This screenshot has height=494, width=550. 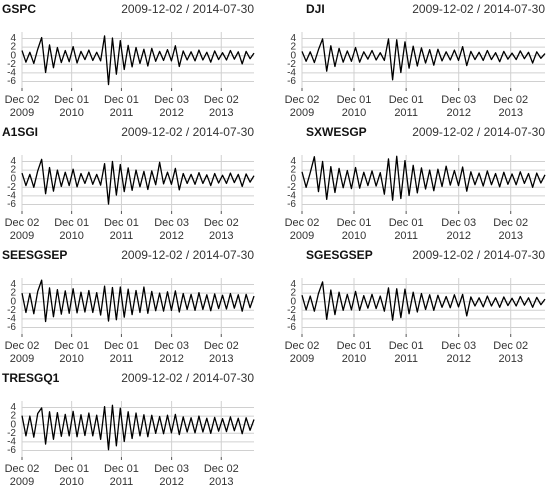 I want to click on panel-title: SGESGSEP, so click(x=339, y=255).